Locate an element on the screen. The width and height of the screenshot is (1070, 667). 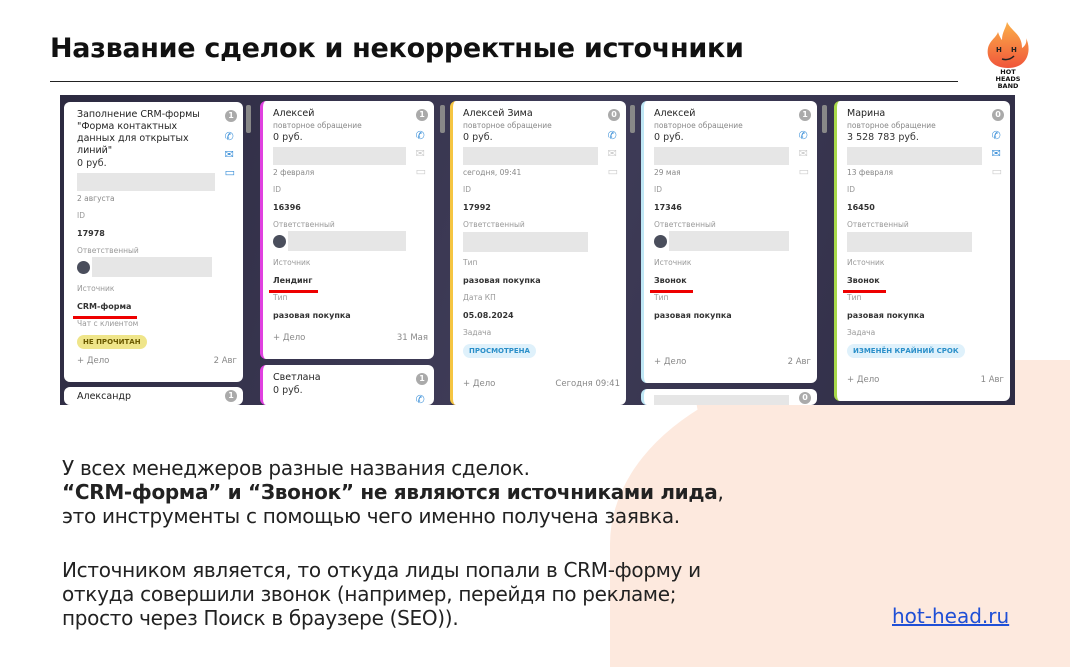
field-label: Чат с клиентом is located at coordinates (108, 323).